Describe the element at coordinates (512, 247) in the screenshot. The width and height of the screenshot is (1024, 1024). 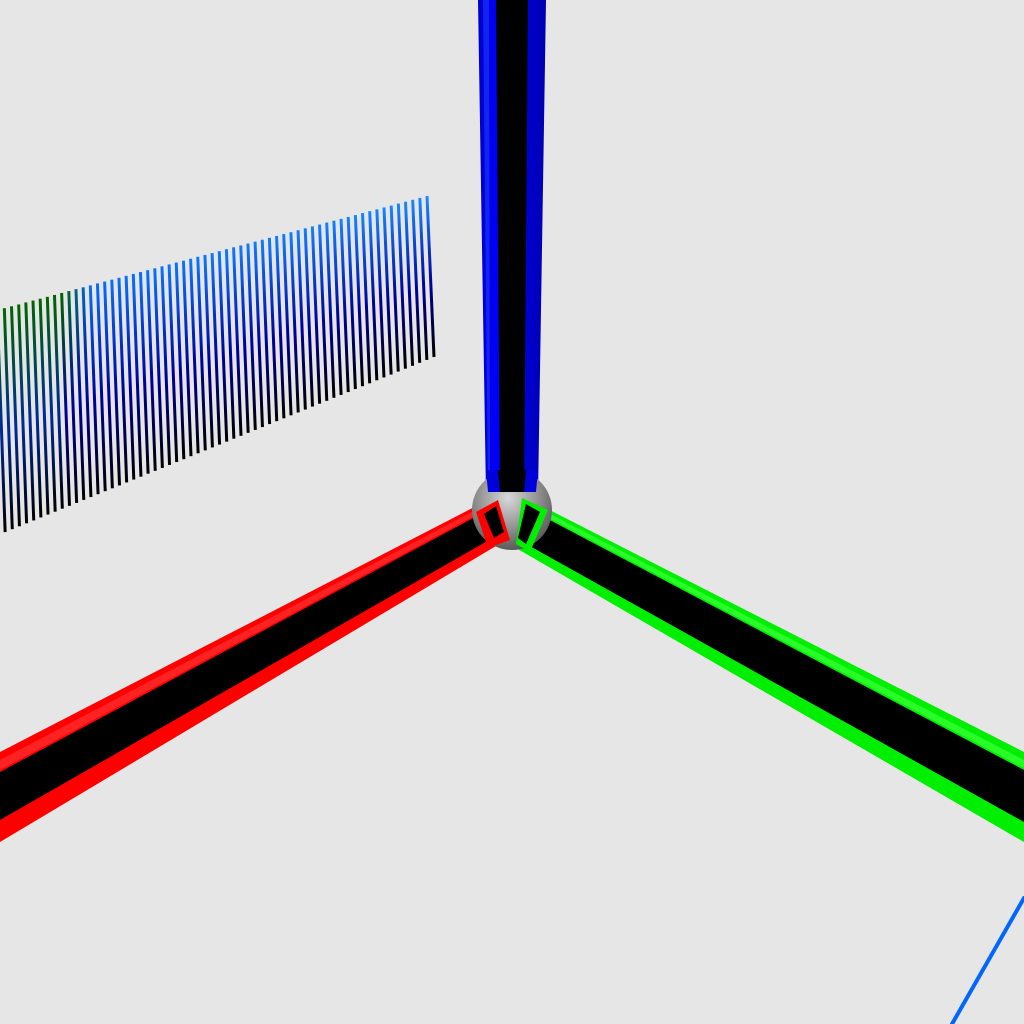
I see `z-axis` at that location.